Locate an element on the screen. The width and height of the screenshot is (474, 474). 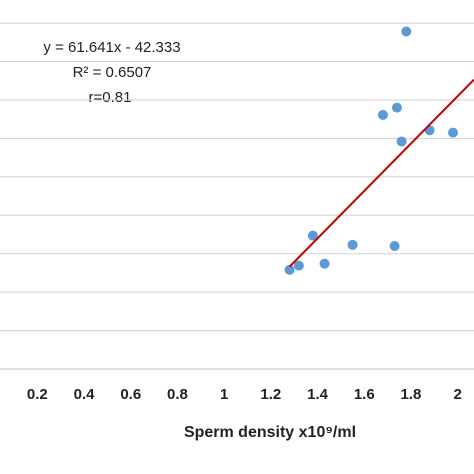
x-tick-label: 1.8 is located at coordinates (411, 394).